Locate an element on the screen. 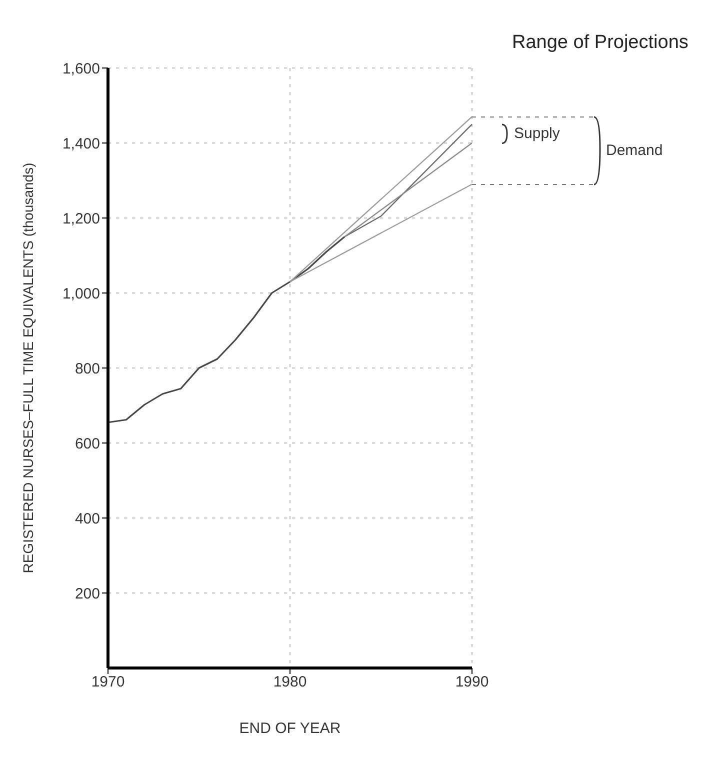  y-tick-label: 1,200 is located at coordinates (81, 219).